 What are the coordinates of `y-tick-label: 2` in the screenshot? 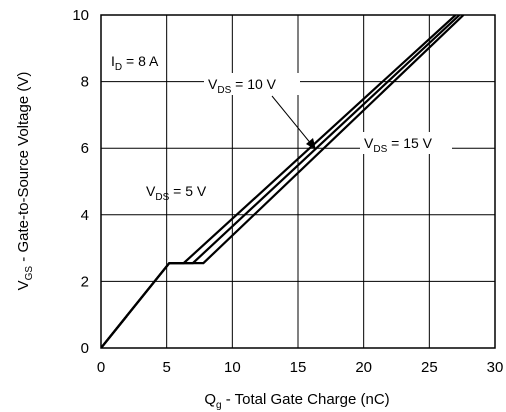 It's located at (85, 281).